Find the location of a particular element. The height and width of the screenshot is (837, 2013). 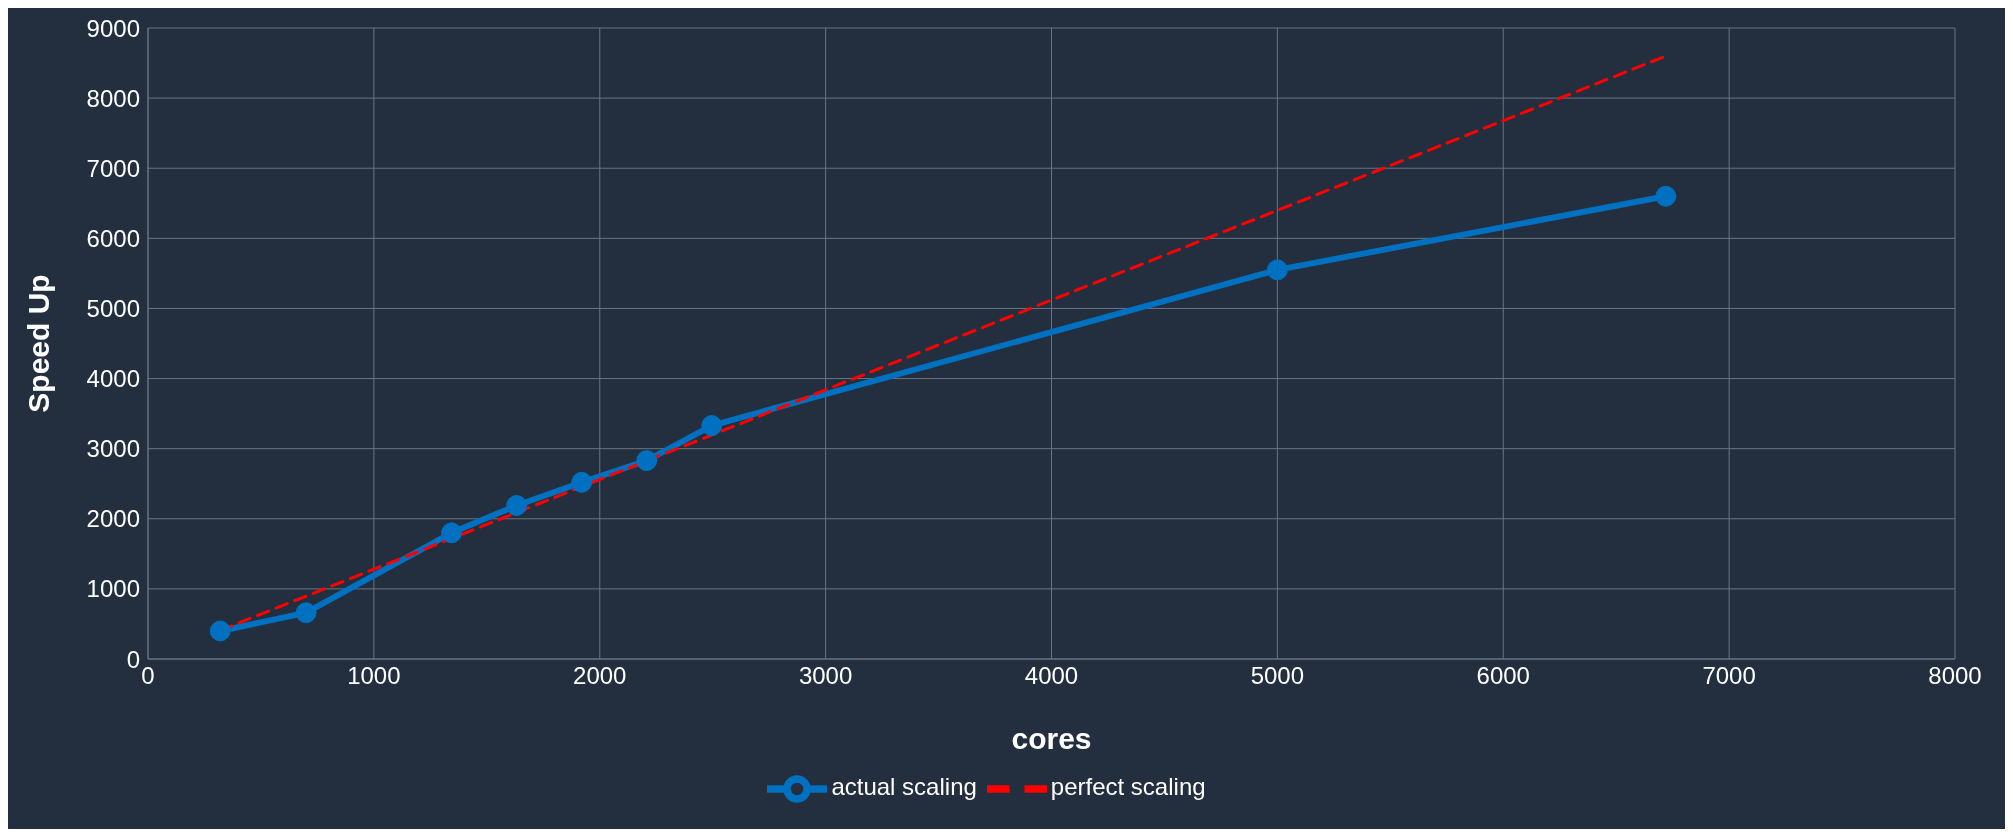

legend-label: actual scaling is located at coordinates (904, 787).